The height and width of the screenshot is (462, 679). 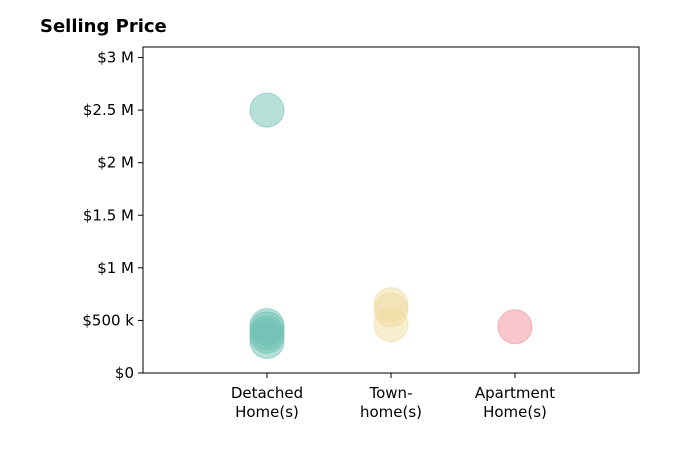 I want to click on data-point-apartment, so click(x=515, y=327).